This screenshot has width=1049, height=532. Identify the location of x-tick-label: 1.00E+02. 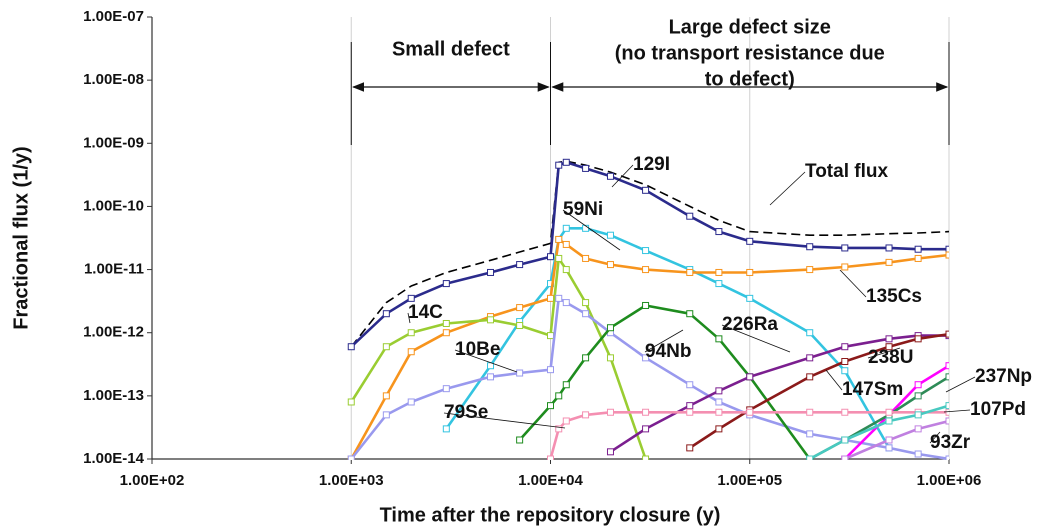
(152, 480).